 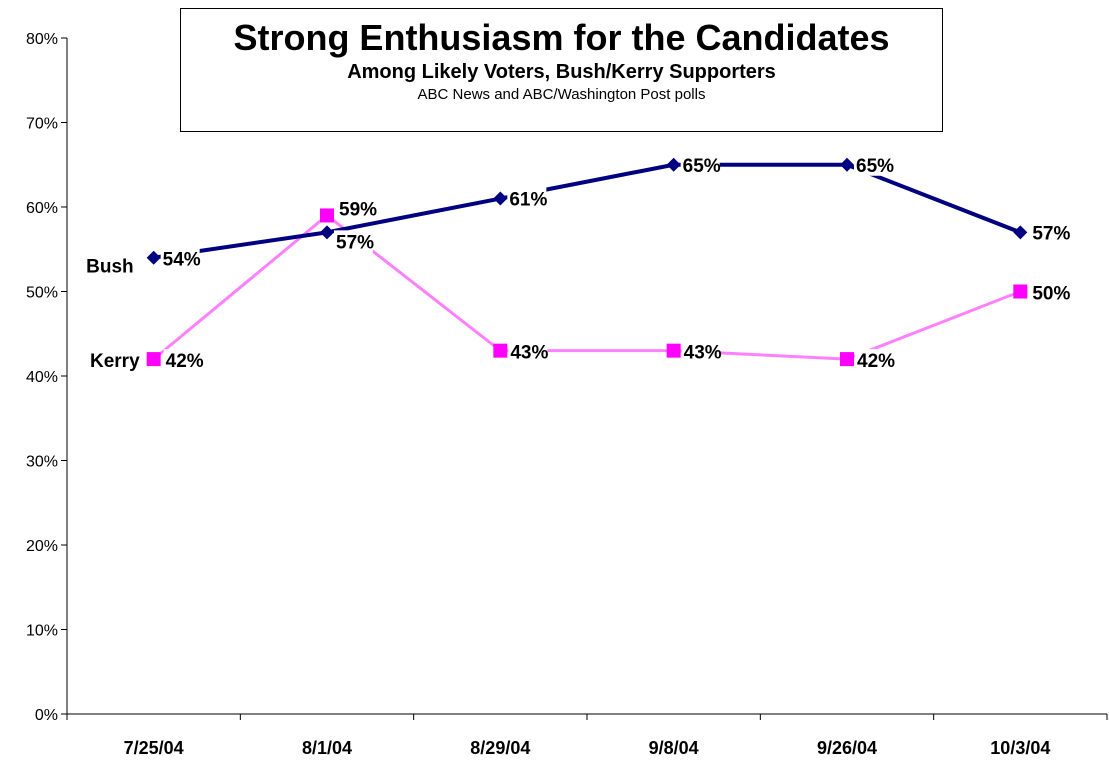 I want to click on chart-source: ABC News and ABC/Washington Post polls, so click(x=561, y=94).